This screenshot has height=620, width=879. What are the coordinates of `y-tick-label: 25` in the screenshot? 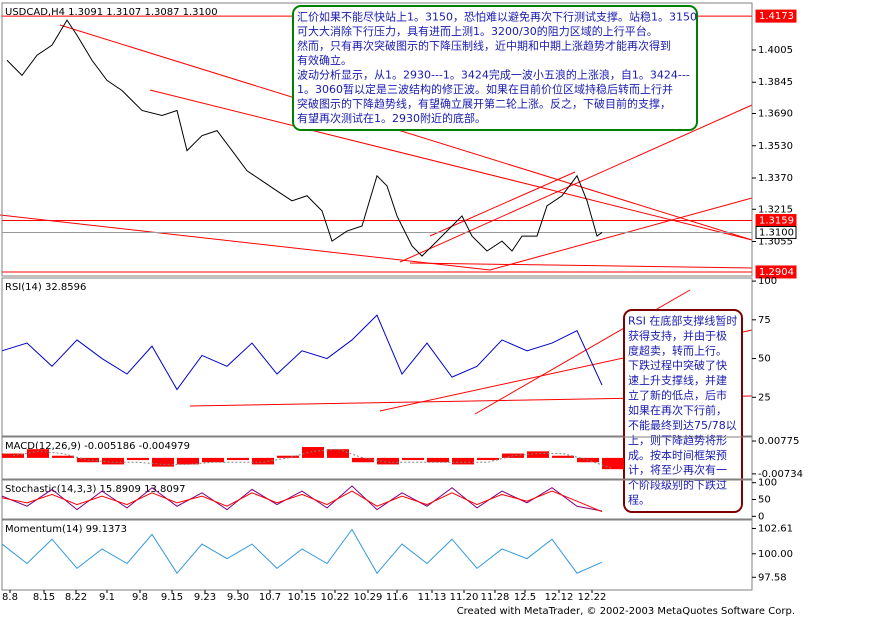 It's located at (764, 397).